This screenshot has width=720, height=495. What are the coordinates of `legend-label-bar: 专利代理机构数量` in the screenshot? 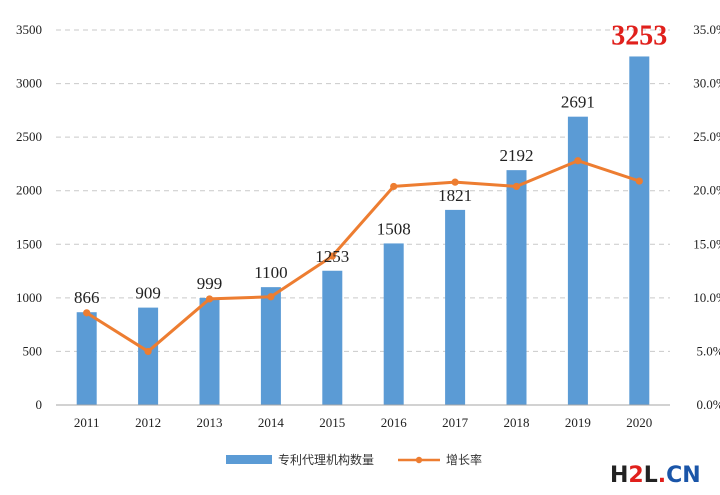 It's located at (326, 459).